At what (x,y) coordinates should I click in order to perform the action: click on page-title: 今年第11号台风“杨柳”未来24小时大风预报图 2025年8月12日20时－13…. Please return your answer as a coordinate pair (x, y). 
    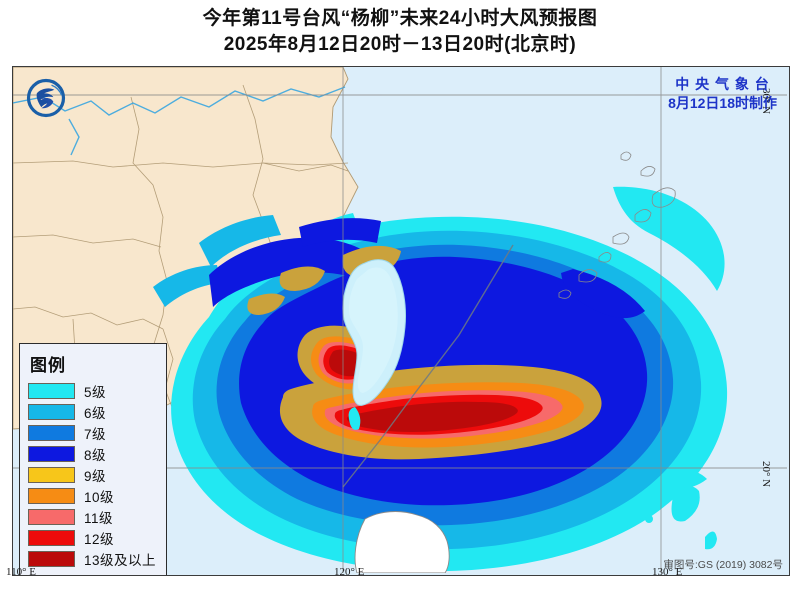
    Looking at the image, I should click on (400, 32).